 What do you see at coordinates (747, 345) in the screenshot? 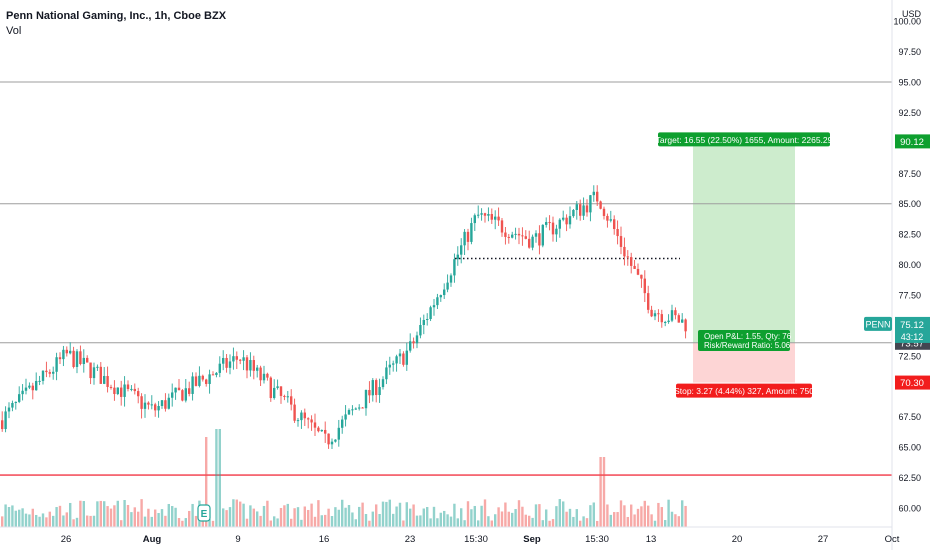
I see `risk-reward-label-text: Risk/Reward Ratio: 5.06` at bounding box center [747, 345].